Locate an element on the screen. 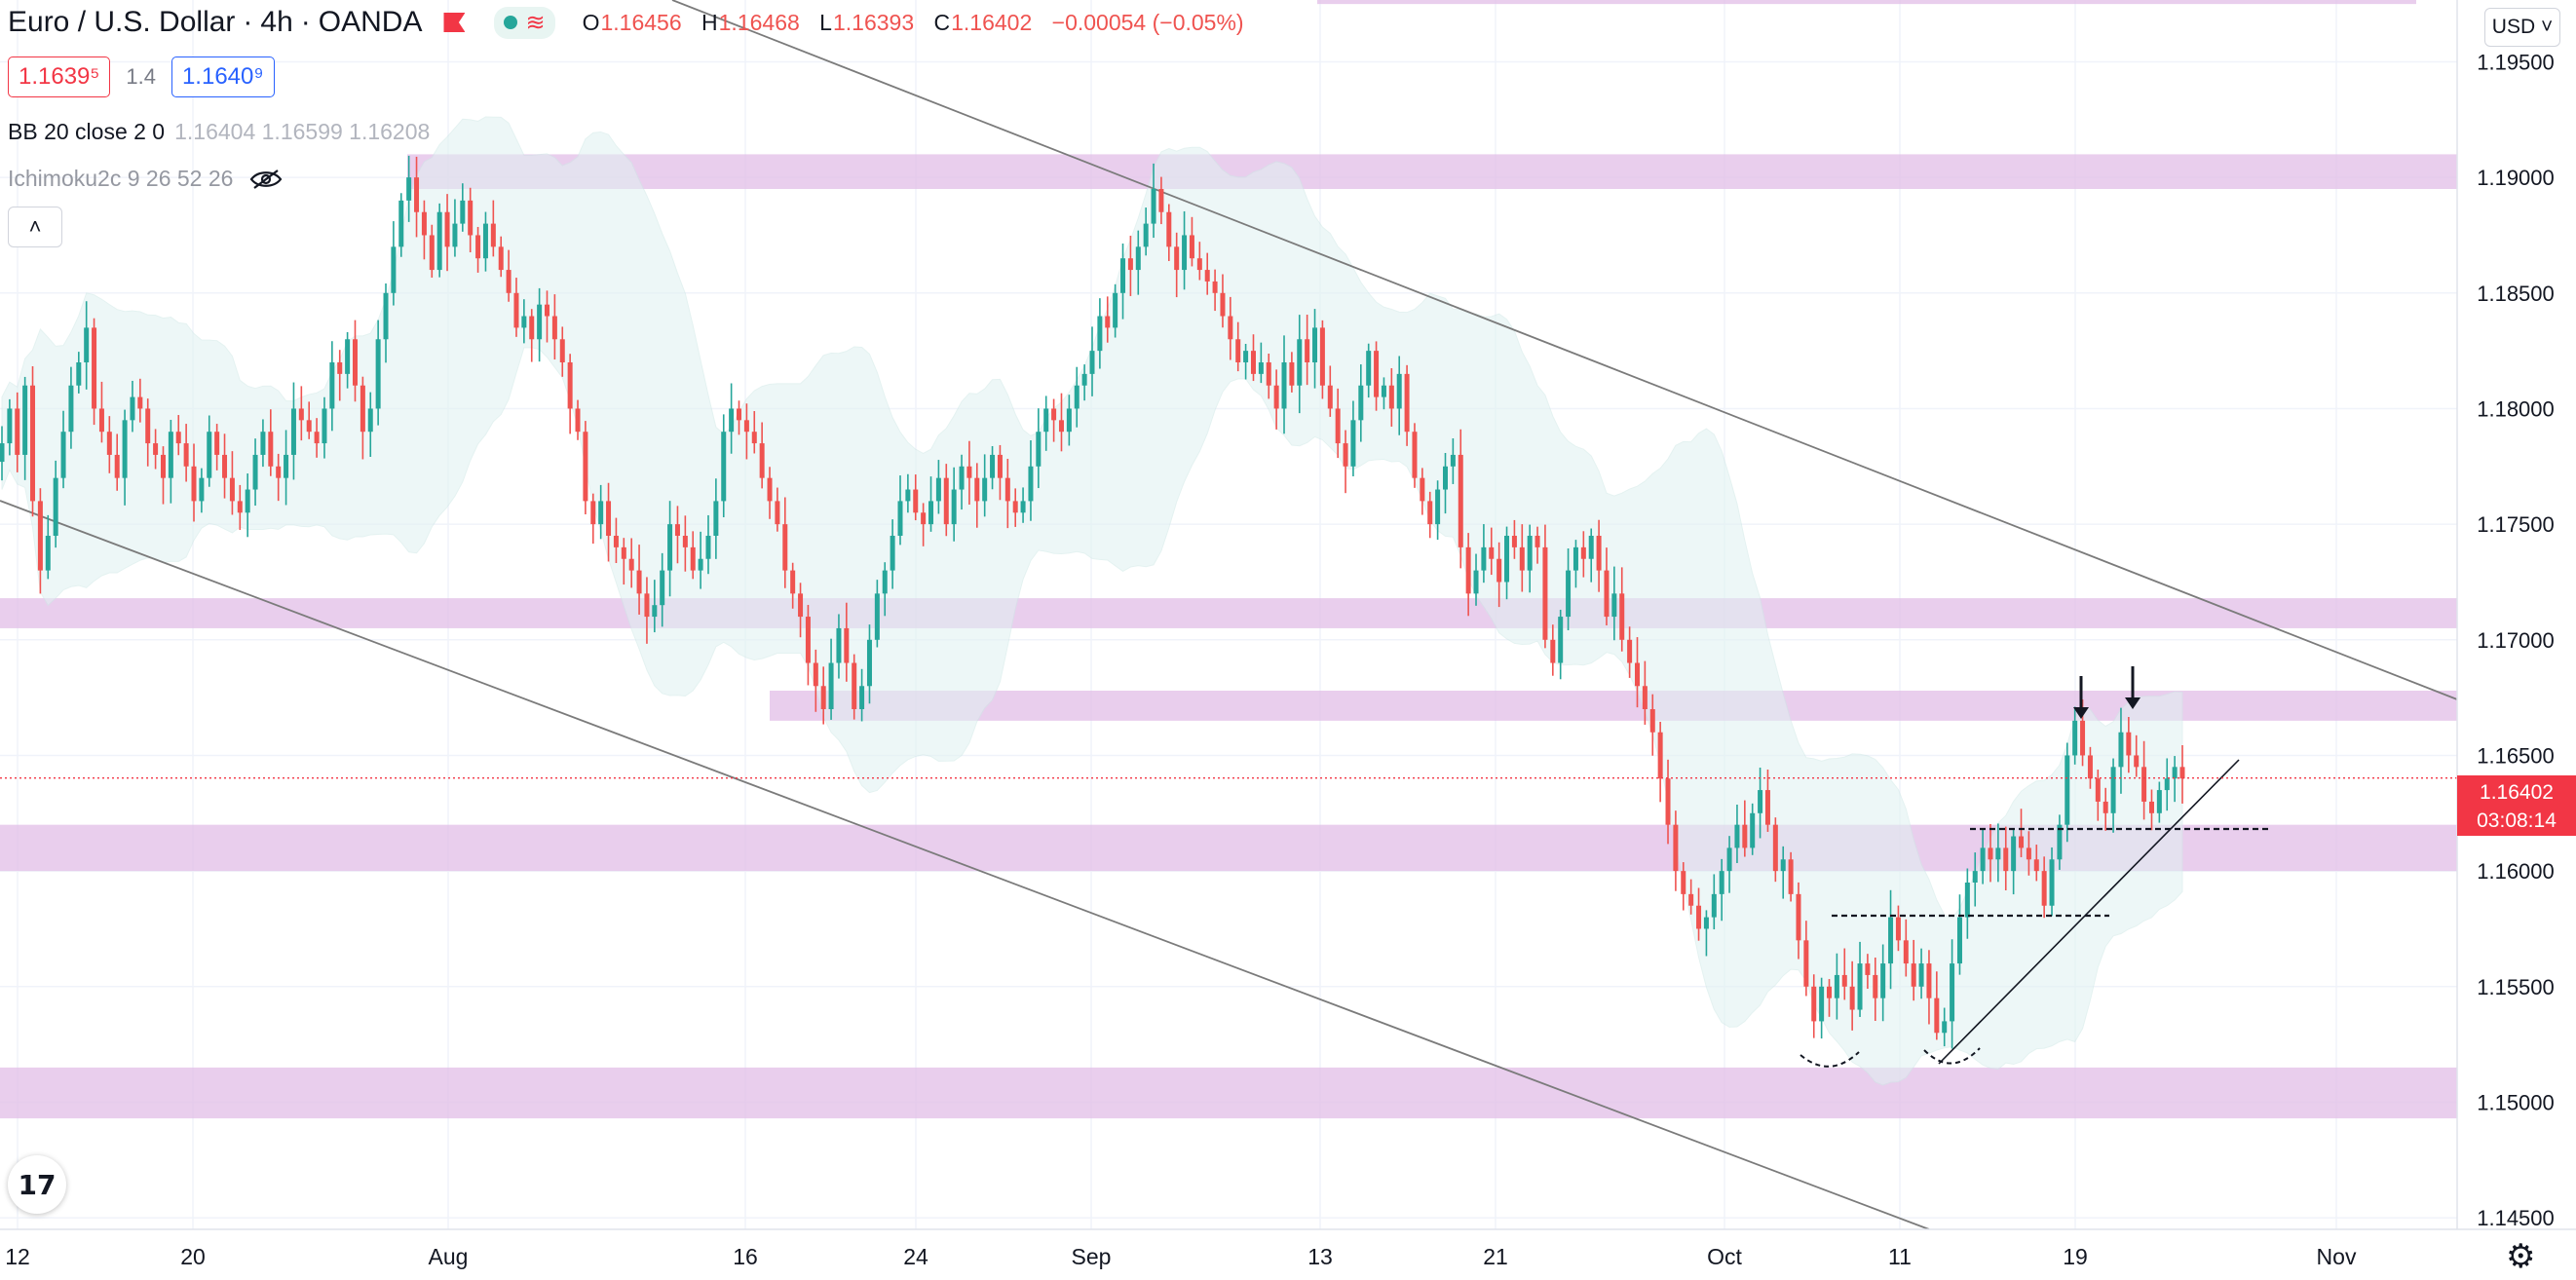 The height and width of the screenshot is (1280, 2576). collapse-legend-button: ˄ is located at coordinates (35, 227).